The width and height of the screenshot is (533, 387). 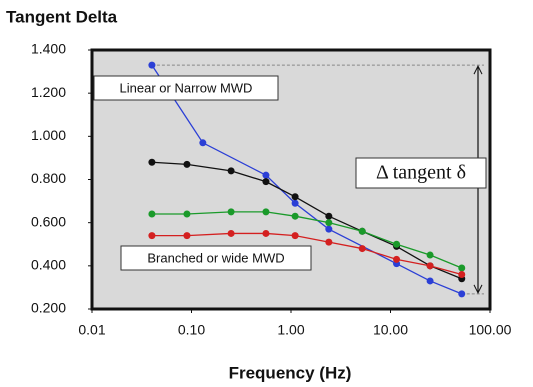 I want to click on y-tick-label: 0.400, so click(x=48, y=265).